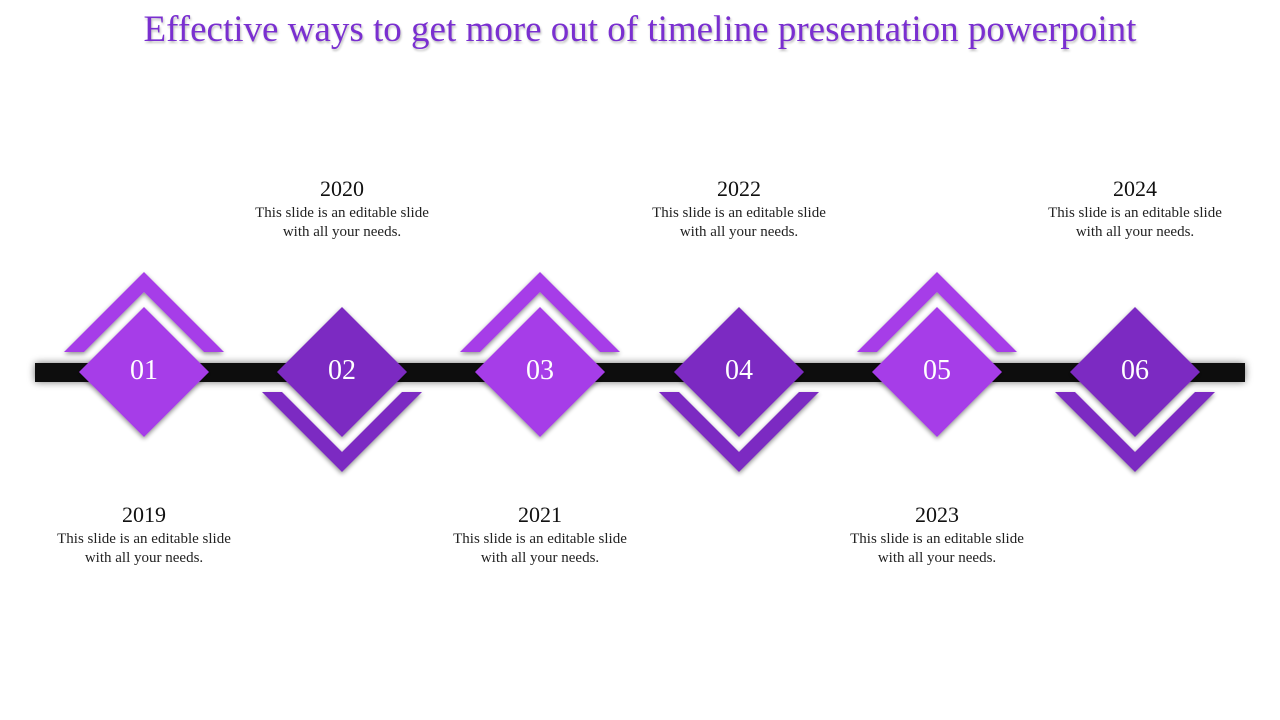 The width and height of the screenshot is (1280, 720). I want to click on milestone-year: 2020, so click(342, 188).